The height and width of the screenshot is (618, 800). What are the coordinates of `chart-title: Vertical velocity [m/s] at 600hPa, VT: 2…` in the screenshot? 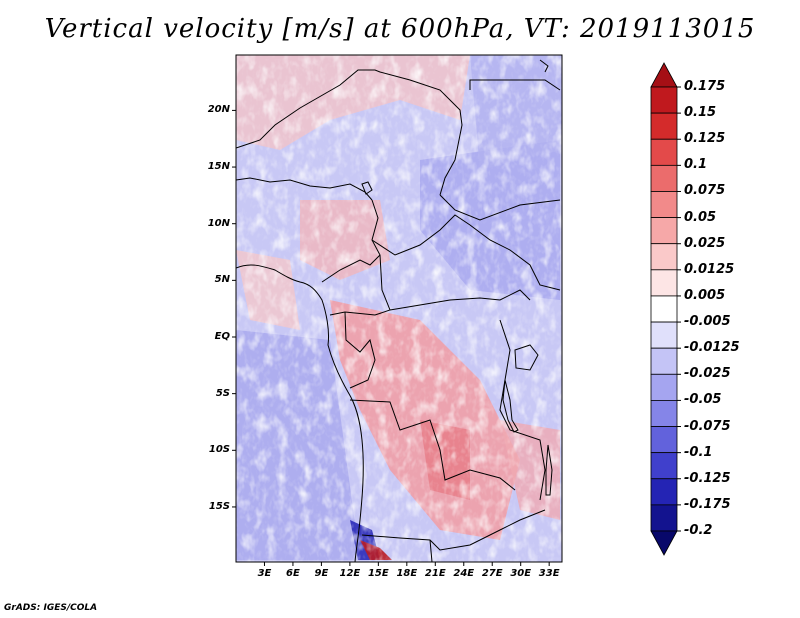 It's located at (400, 29).